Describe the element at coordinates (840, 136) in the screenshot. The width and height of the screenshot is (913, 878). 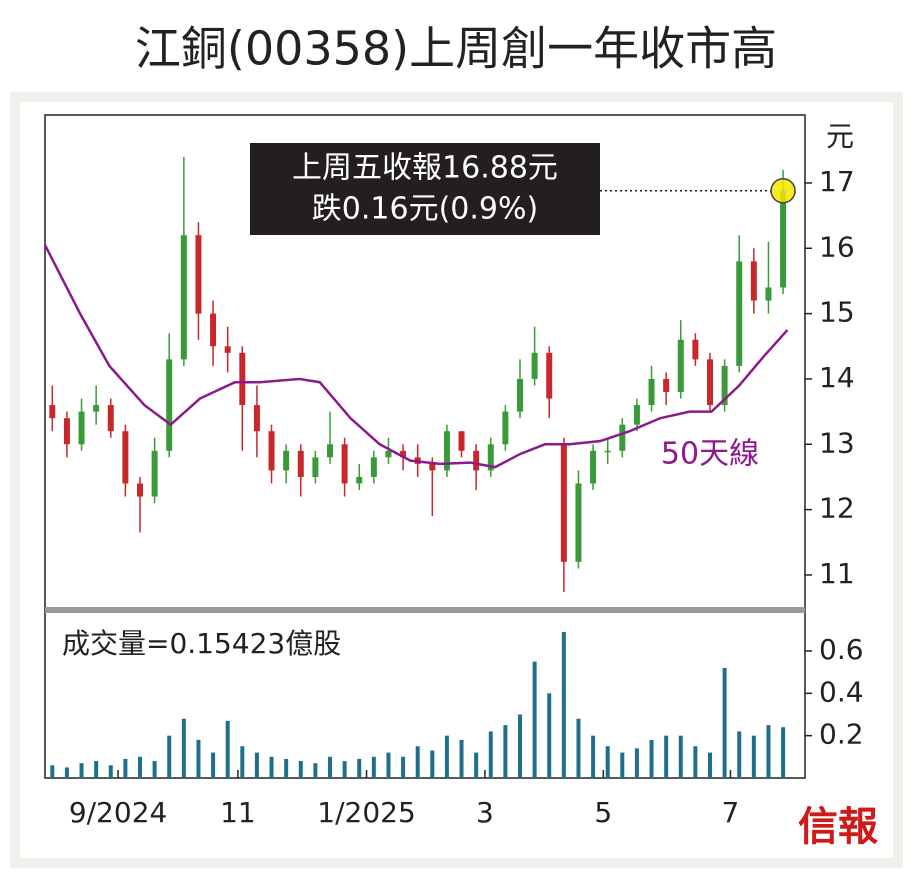
I see `y-unit: 元` at that location.